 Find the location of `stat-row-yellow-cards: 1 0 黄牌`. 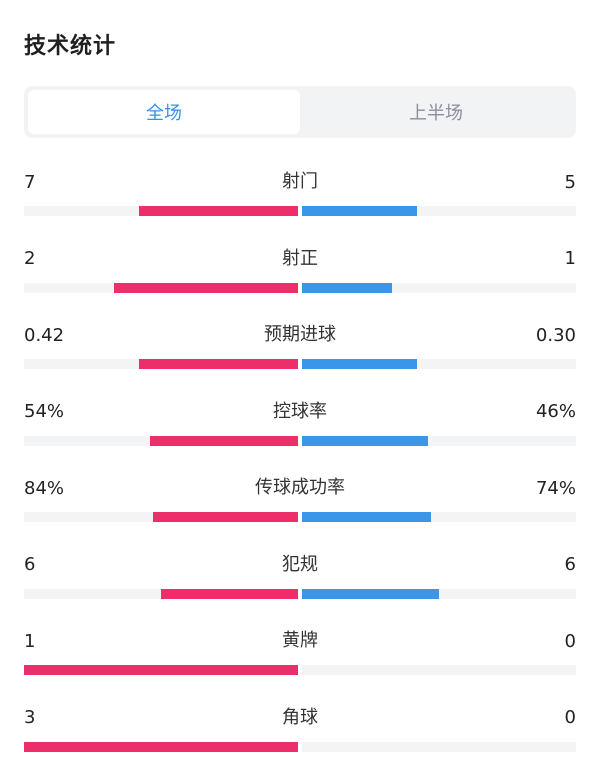

stat-row-yellow-cards: 1 0 黄牌 is located at coordinates (300, 662).